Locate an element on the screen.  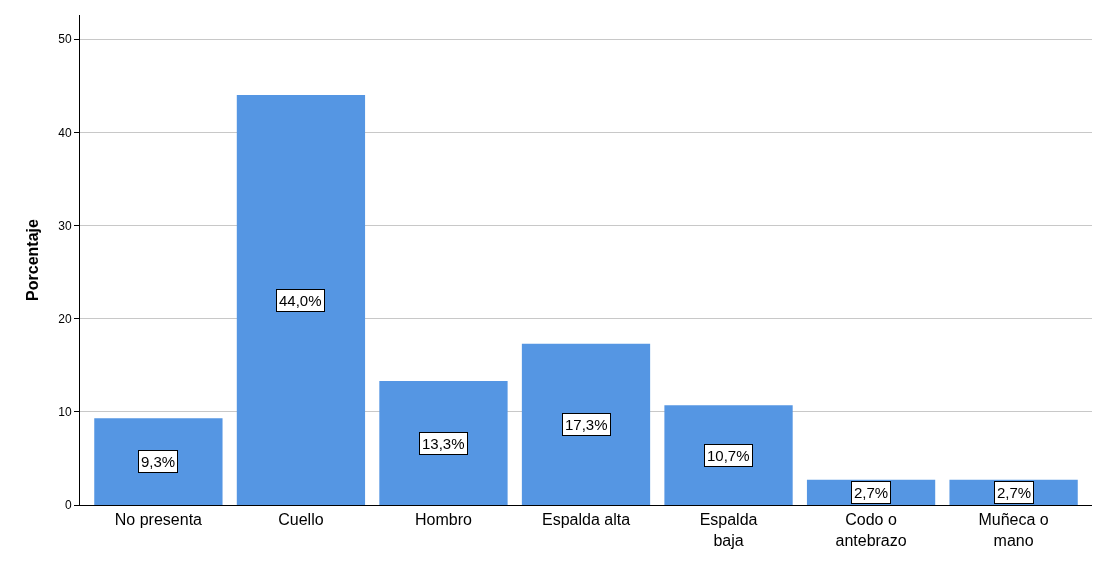
x-tick-label: Espalda baja is located at coordinates (728, 530).